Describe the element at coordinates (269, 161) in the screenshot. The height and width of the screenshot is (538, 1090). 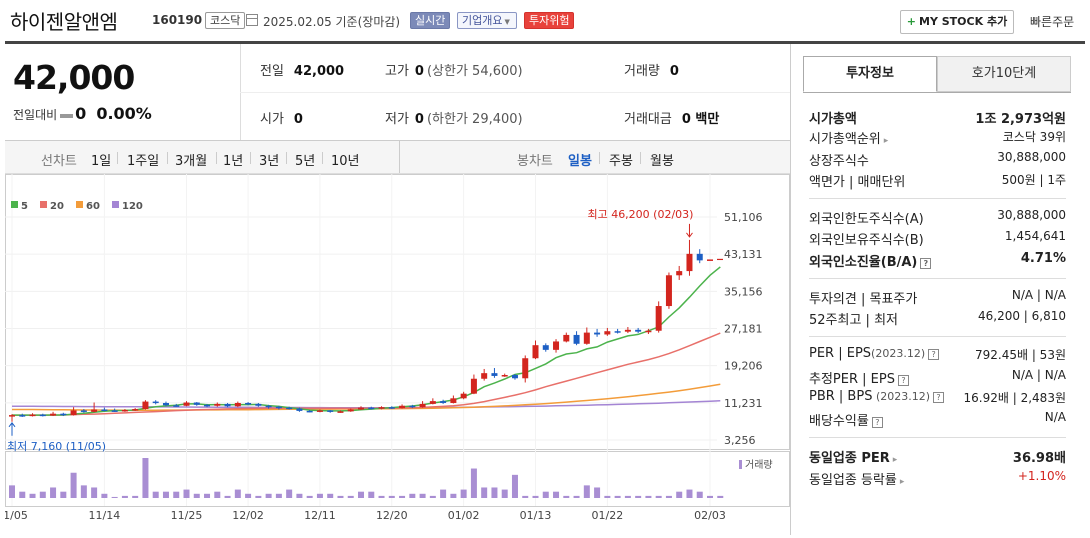
I see `period-3y-button: 3년` at that location.